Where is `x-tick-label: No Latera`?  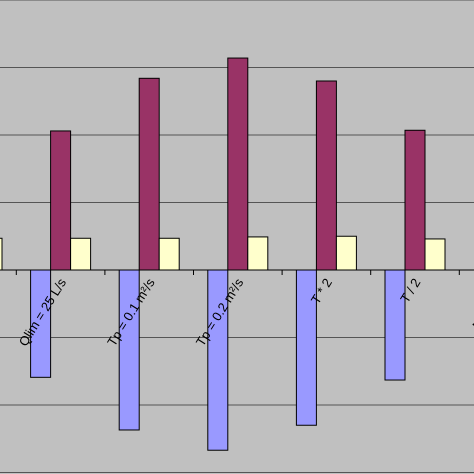
x-tick-label: No Latera is located at coordinates (471, 303).